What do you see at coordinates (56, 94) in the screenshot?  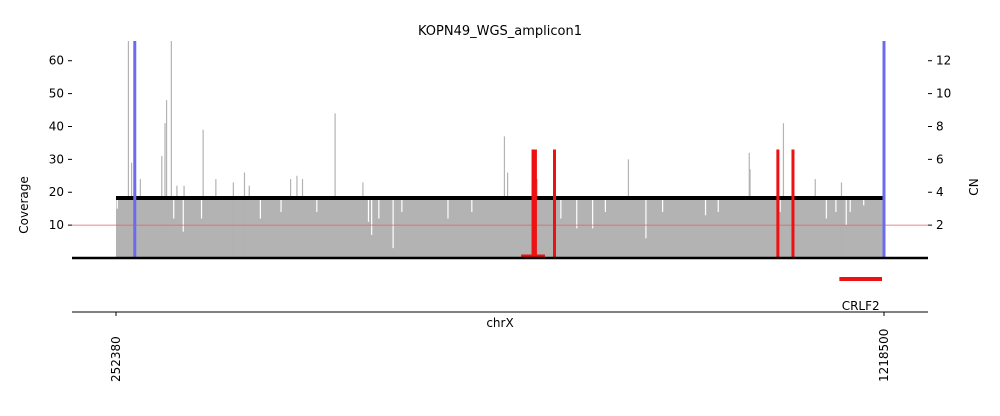 I see `y-tick-label-left: 50` at bounding box center [56, 94].